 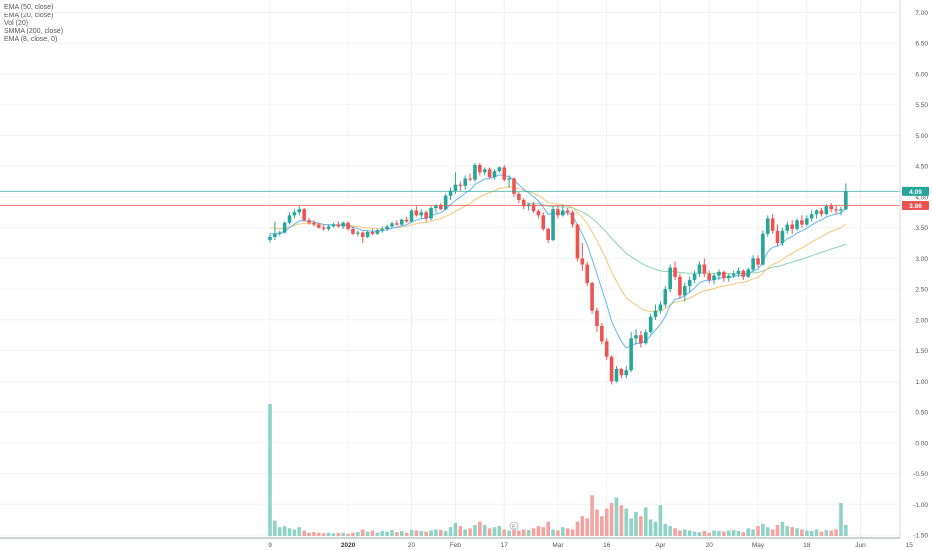 What do you see at coordinates (921, 167) in the screenshot?
I see `y-tick-label: 4.50` at bounding box center [921, 167].